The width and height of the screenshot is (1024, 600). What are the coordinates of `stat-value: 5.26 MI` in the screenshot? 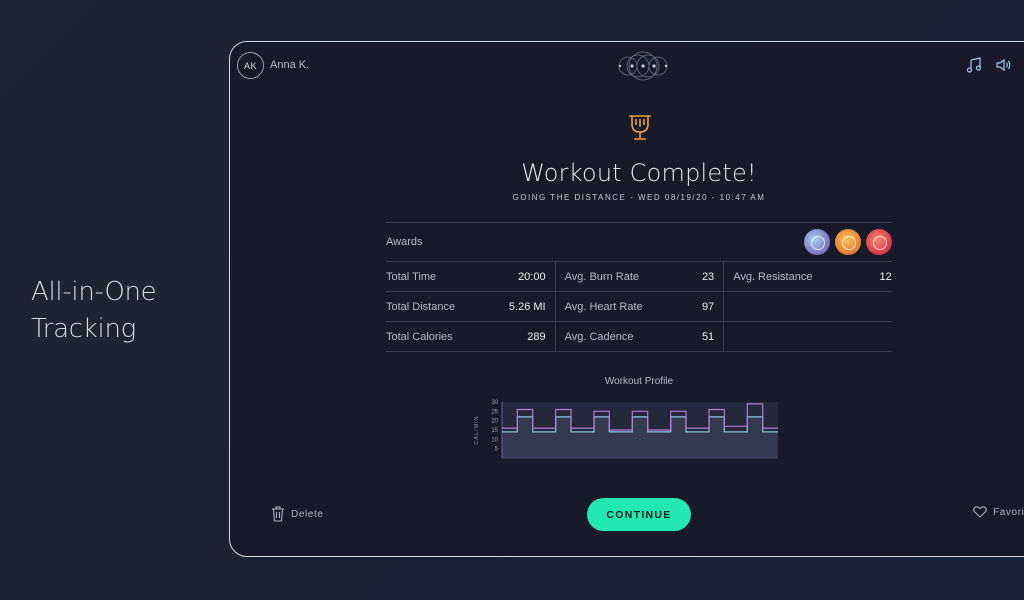 It's located at (527, 306).